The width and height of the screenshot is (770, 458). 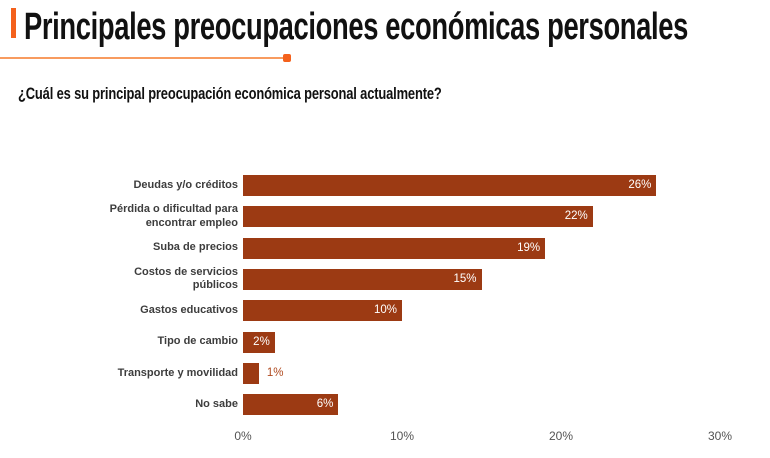 I want to click on underline-end-dot, so click(x=287, y=58).